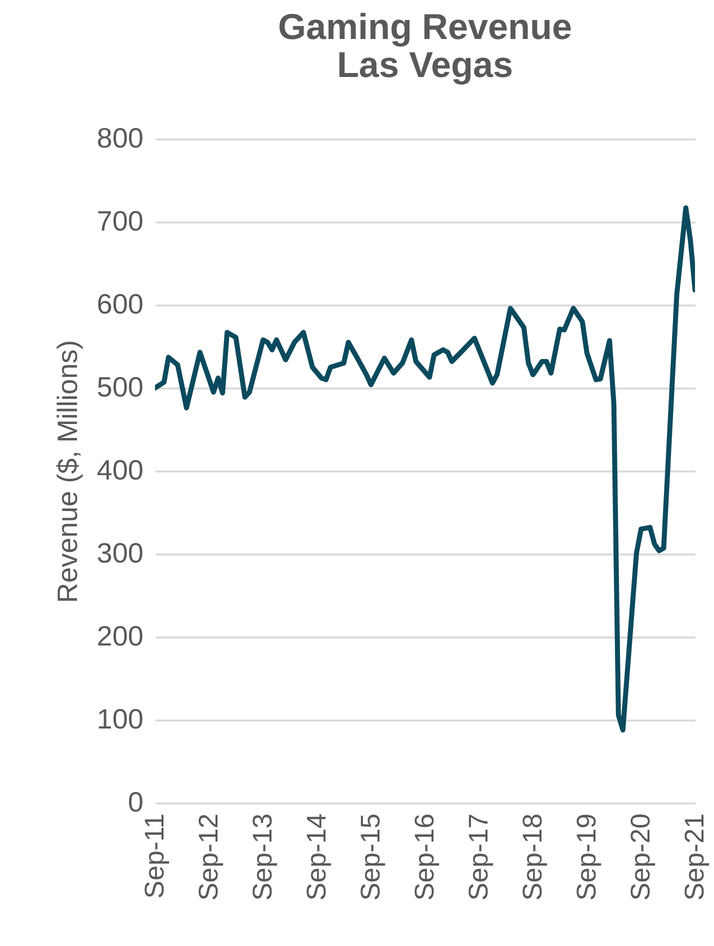  Describe the element at coordinates (67, 471) in the screenshot. I see `y-axis-title: Revenue ($, Millions)` at that location.